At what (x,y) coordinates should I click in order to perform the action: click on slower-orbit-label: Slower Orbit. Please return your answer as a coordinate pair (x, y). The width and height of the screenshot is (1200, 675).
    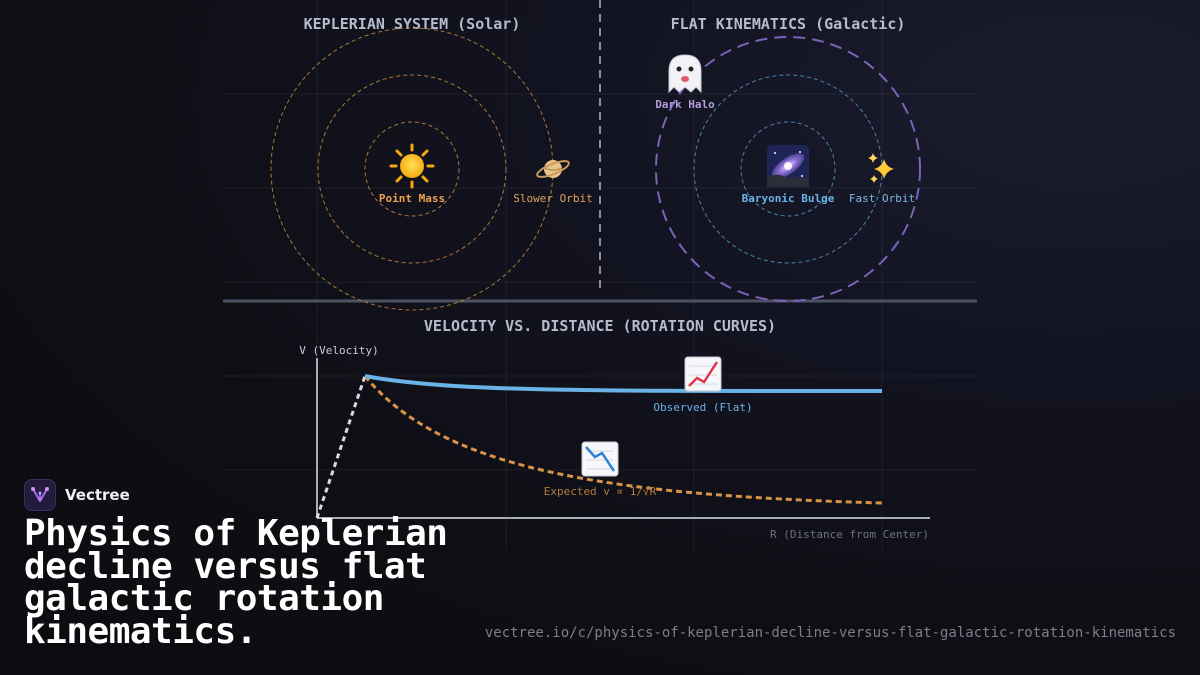
    Looking at the image, I should click on (552, 198).